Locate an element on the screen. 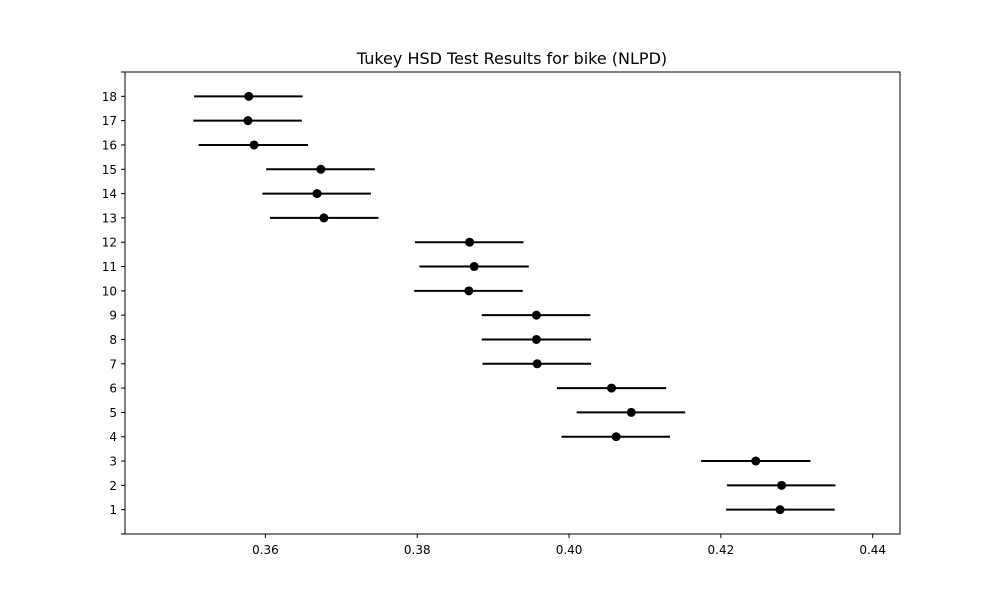 The width and height of the screenshot is (1000, 604). y-tick-label: 6 is located at coordinates (113, 389).